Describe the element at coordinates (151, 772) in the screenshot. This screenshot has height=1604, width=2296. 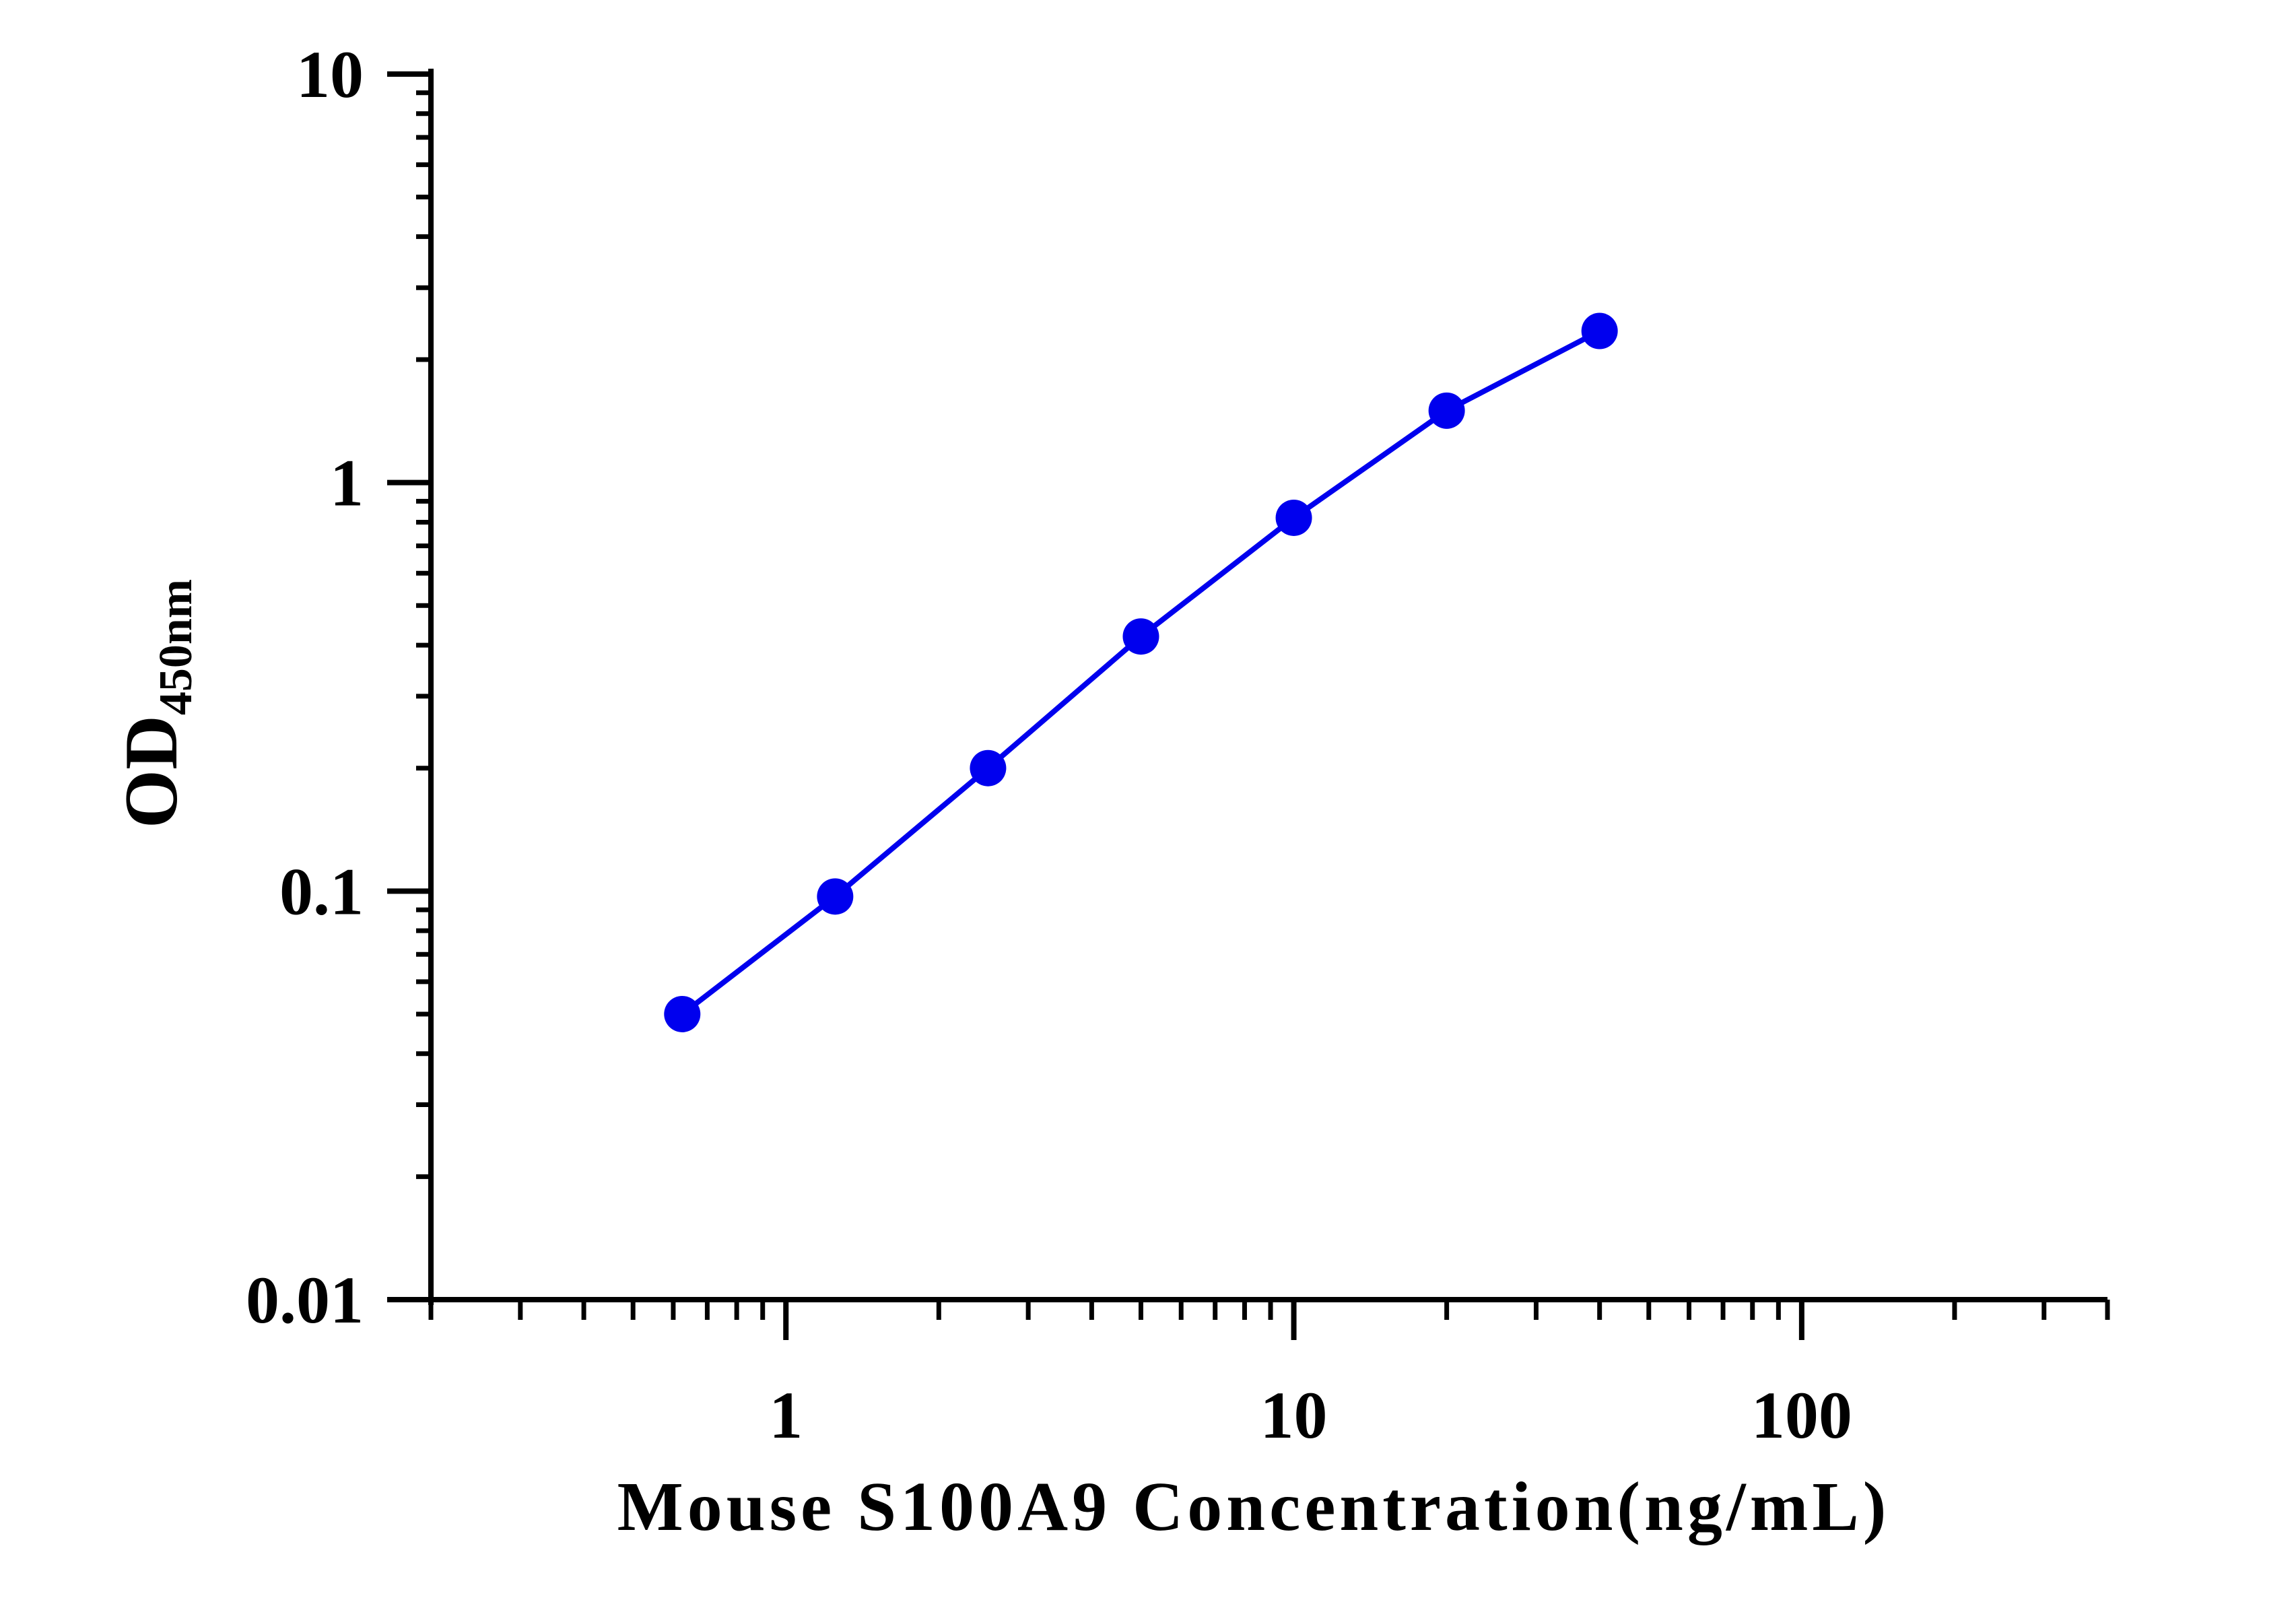
I see `y-axis-title-main: OD` at that location.